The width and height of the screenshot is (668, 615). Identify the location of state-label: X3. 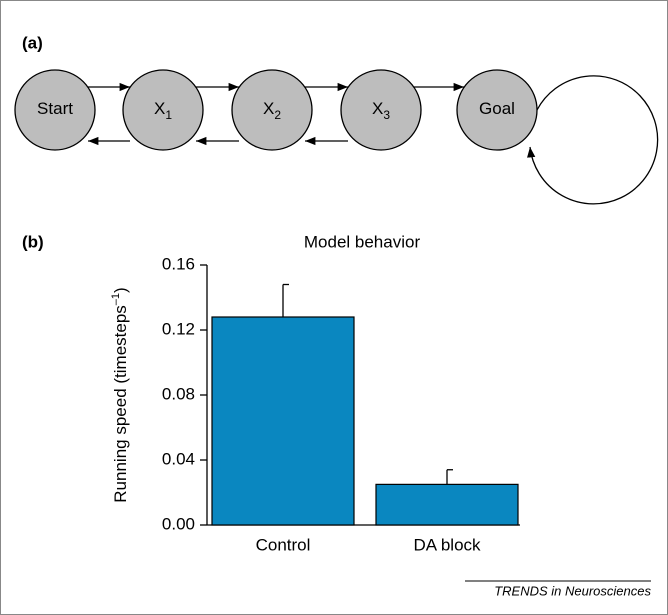
(381, 110).